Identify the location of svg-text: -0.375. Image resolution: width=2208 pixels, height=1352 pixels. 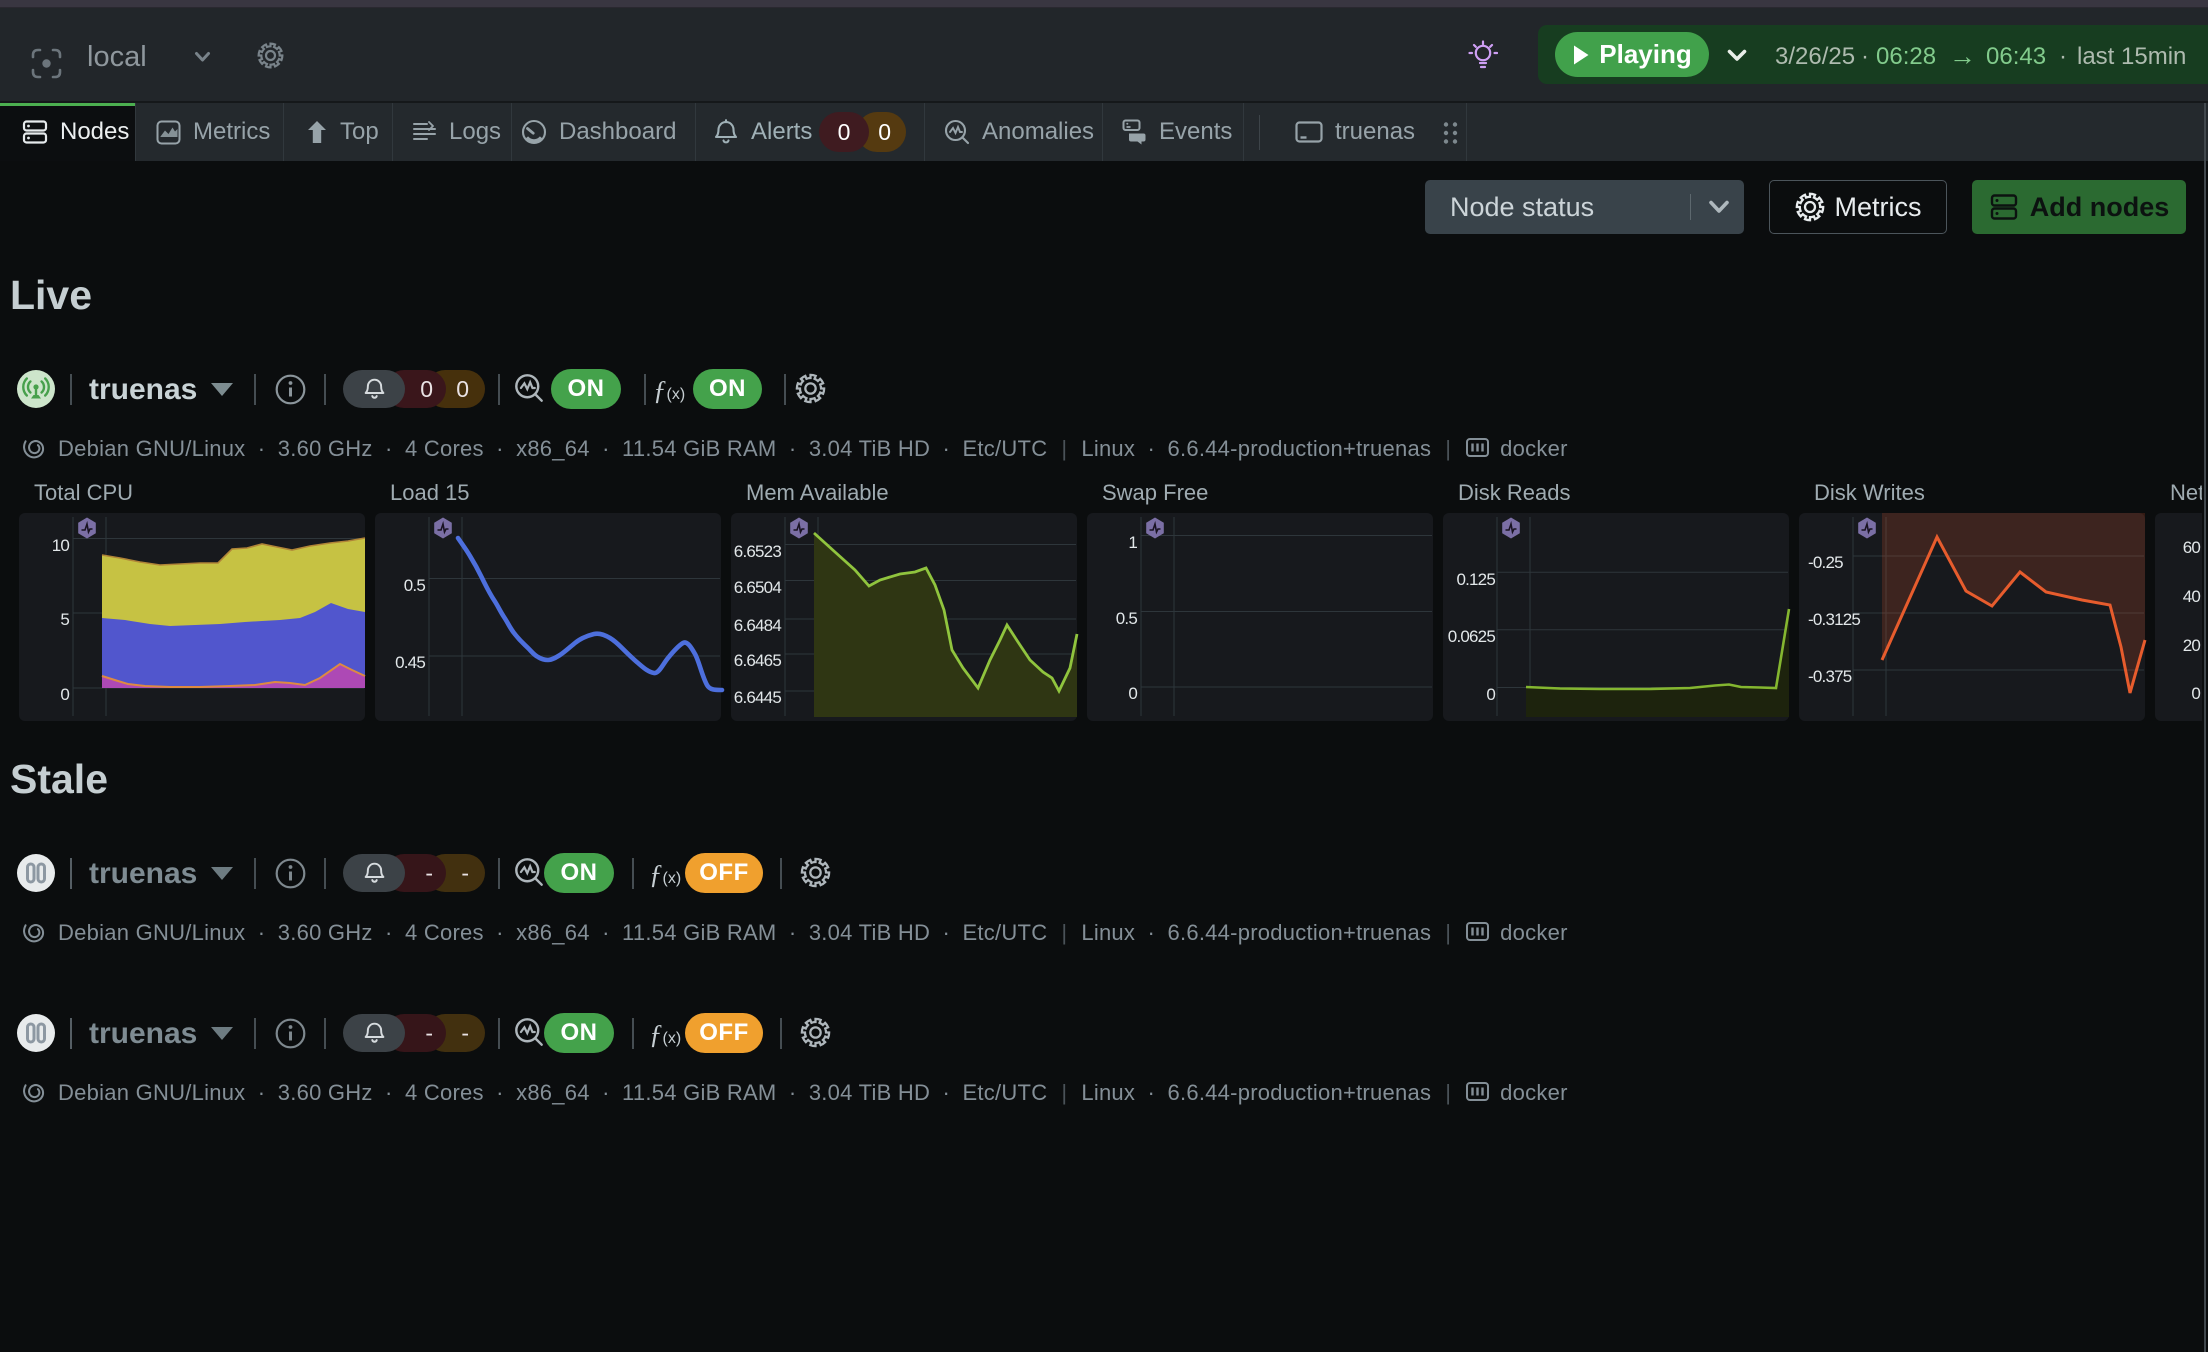
(1830, 676).